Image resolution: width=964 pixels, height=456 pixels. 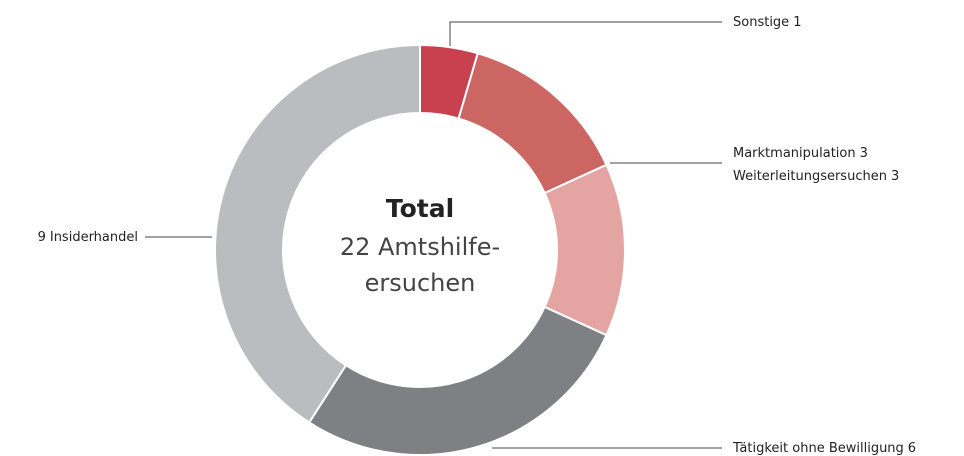 I want to click on segment-name: Insiderhandel, so click(x=94, y=237).